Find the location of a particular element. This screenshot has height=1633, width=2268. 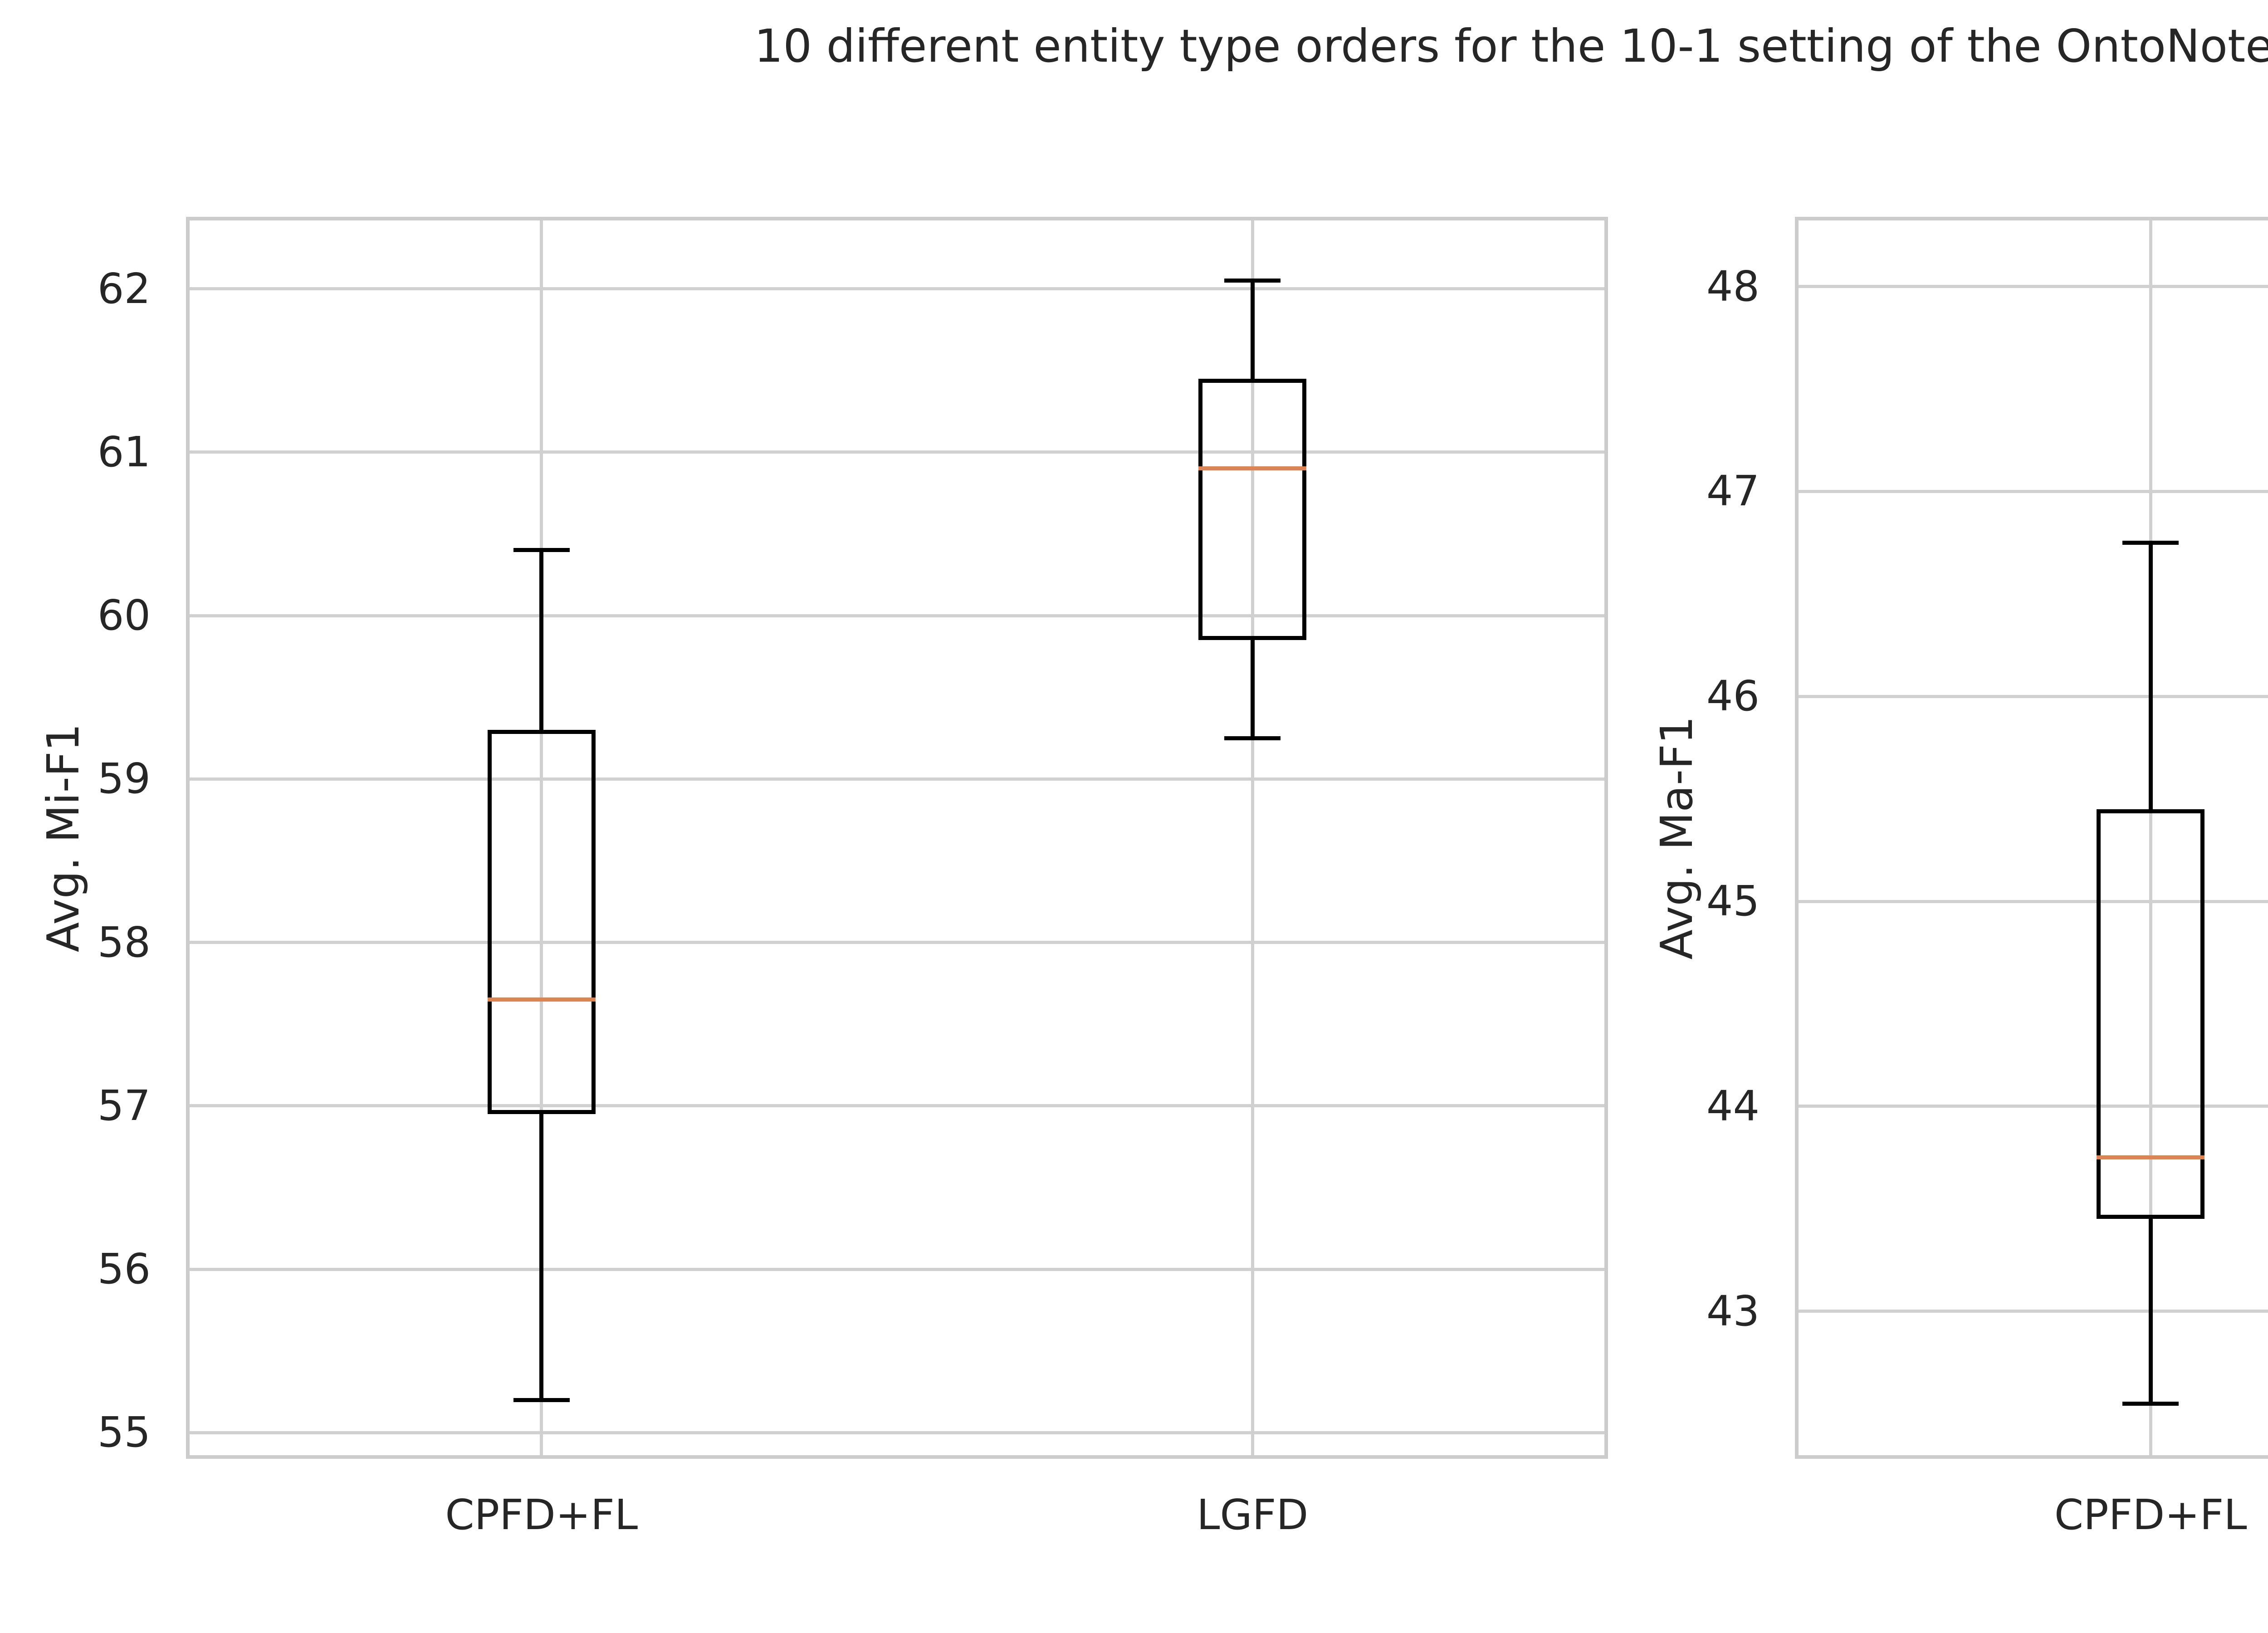

y-tick-label: 59 is located at coordinates (124, 778).